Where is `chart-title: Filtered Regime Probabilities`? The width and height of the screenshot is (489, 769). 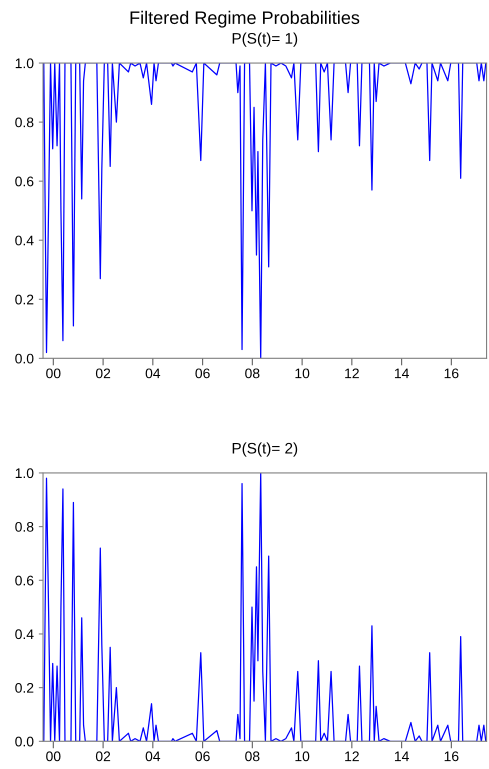 chart-title: Filtered Regime Probabilities is located at coordinates (245, 19).